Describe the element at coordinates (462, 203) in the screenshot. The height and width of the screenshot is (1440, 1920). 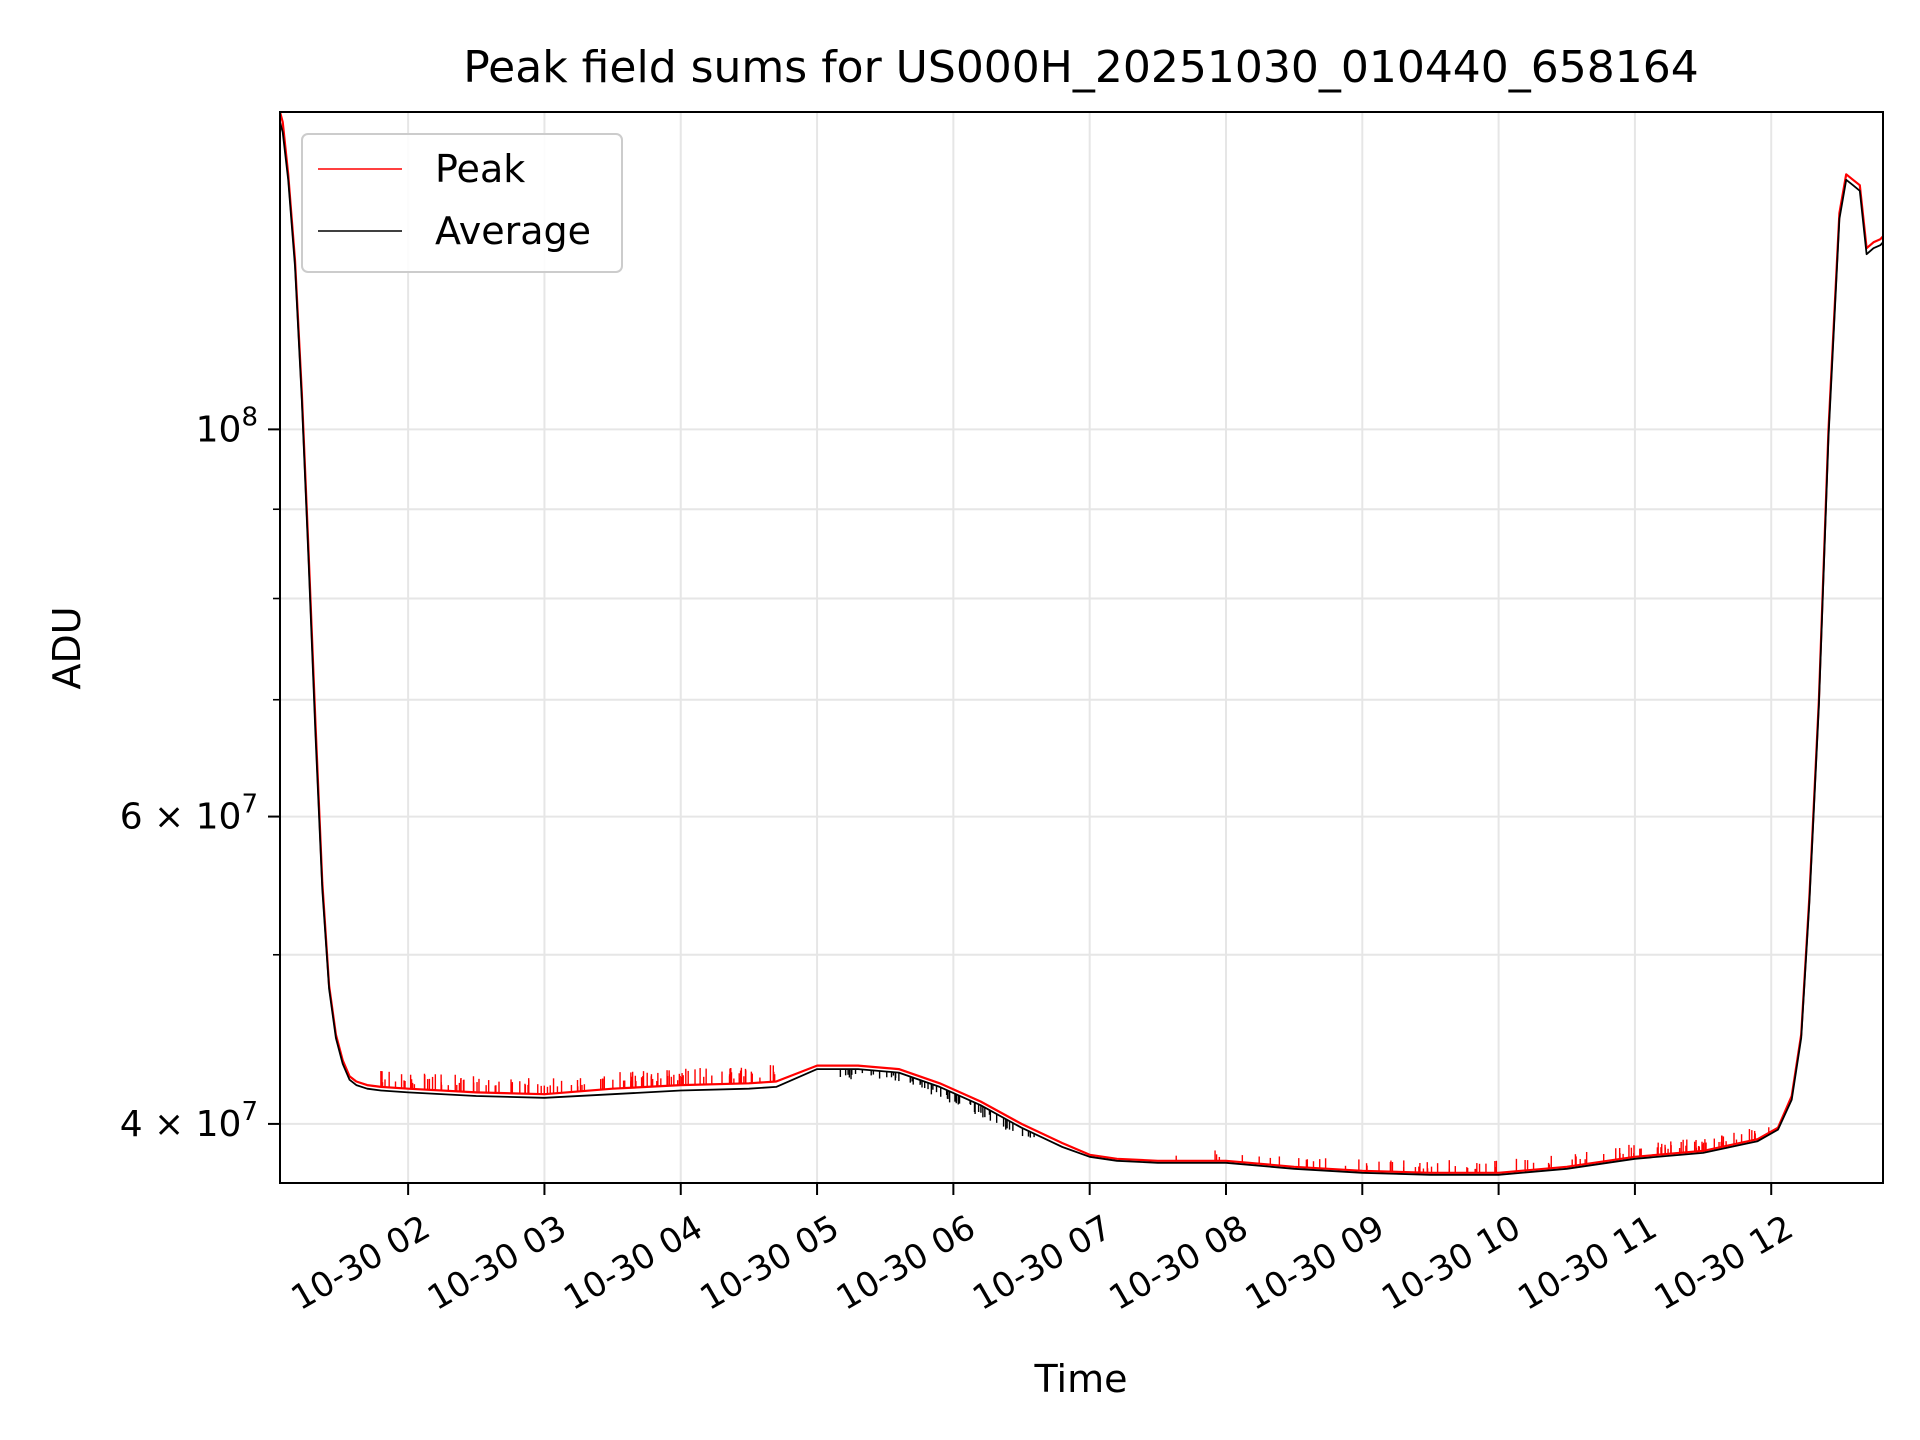
I see `legend: Peak Average` at that location.